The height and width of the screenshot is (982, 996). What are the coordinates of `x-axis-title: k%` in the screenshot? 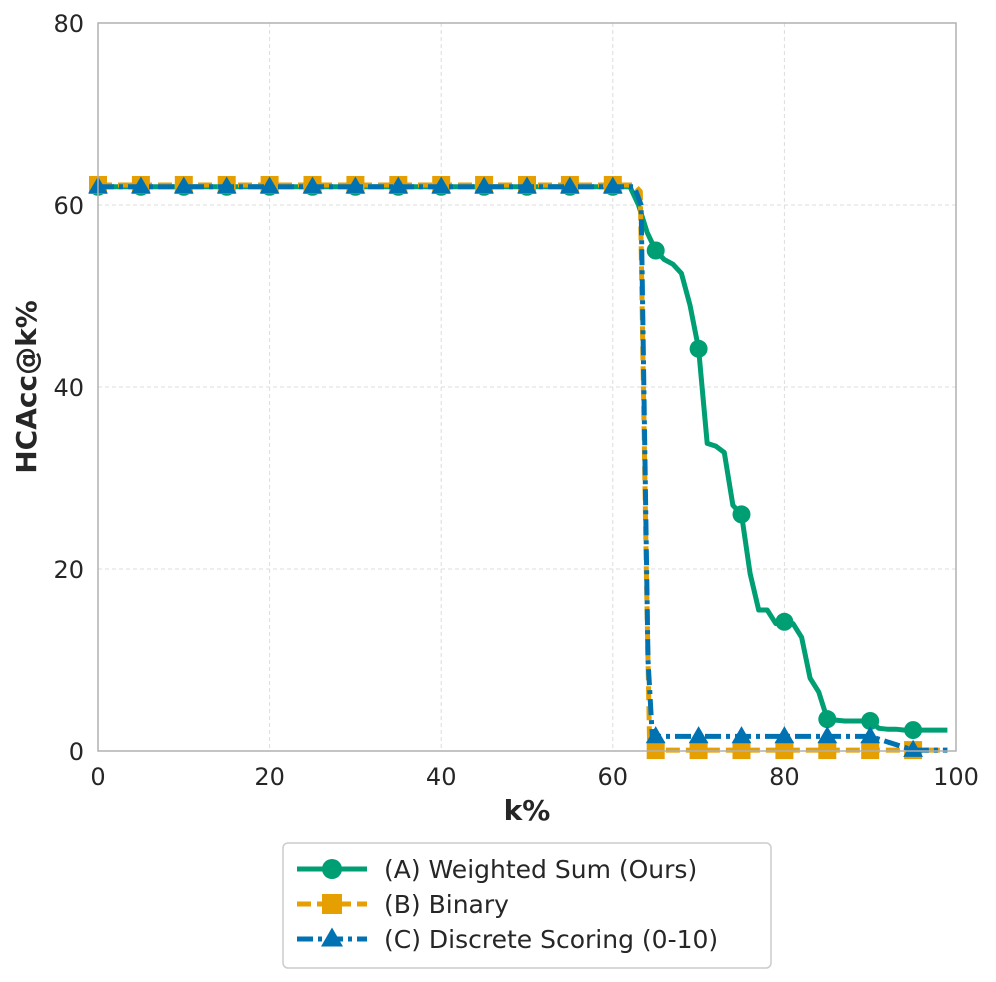 It's located at (527, 810).